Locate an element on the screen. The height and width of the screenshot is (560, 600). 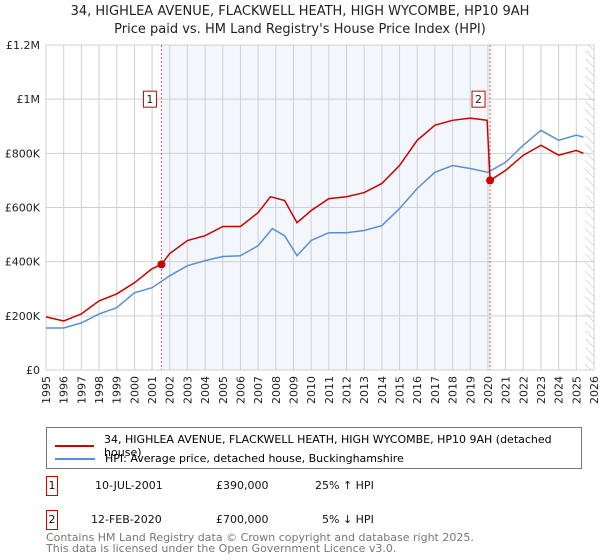
x-tick-label: 2005 is located at coordinates (223, 390).